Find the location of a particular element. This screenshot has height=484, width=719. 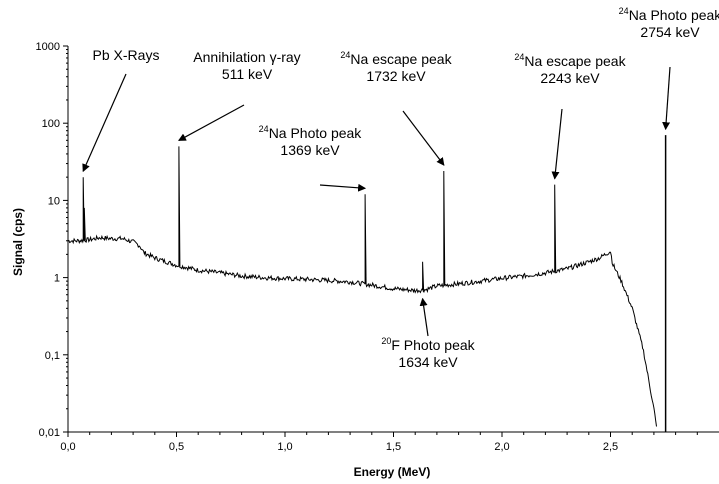

x-tick-label: 2,0 is located at coordinates (501, 447).